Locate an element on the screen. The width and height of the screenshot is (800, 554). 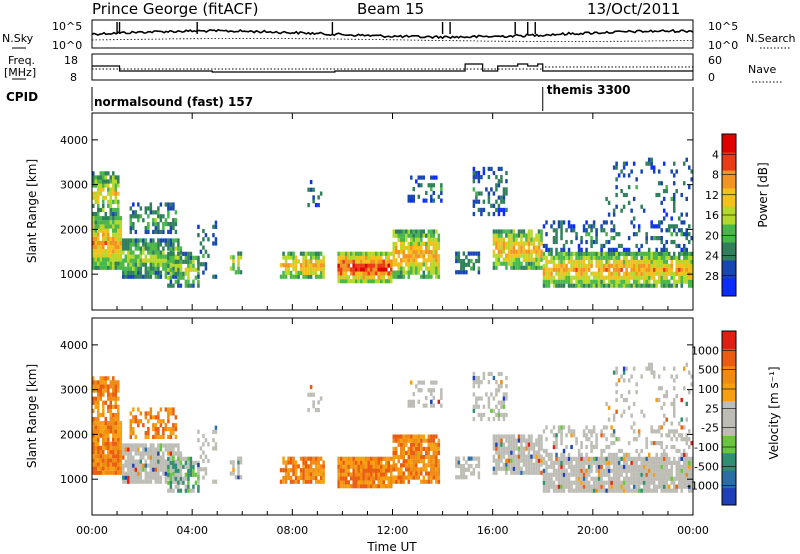
colorbar-tick-label: 25 is located at coordinates (712, 408).